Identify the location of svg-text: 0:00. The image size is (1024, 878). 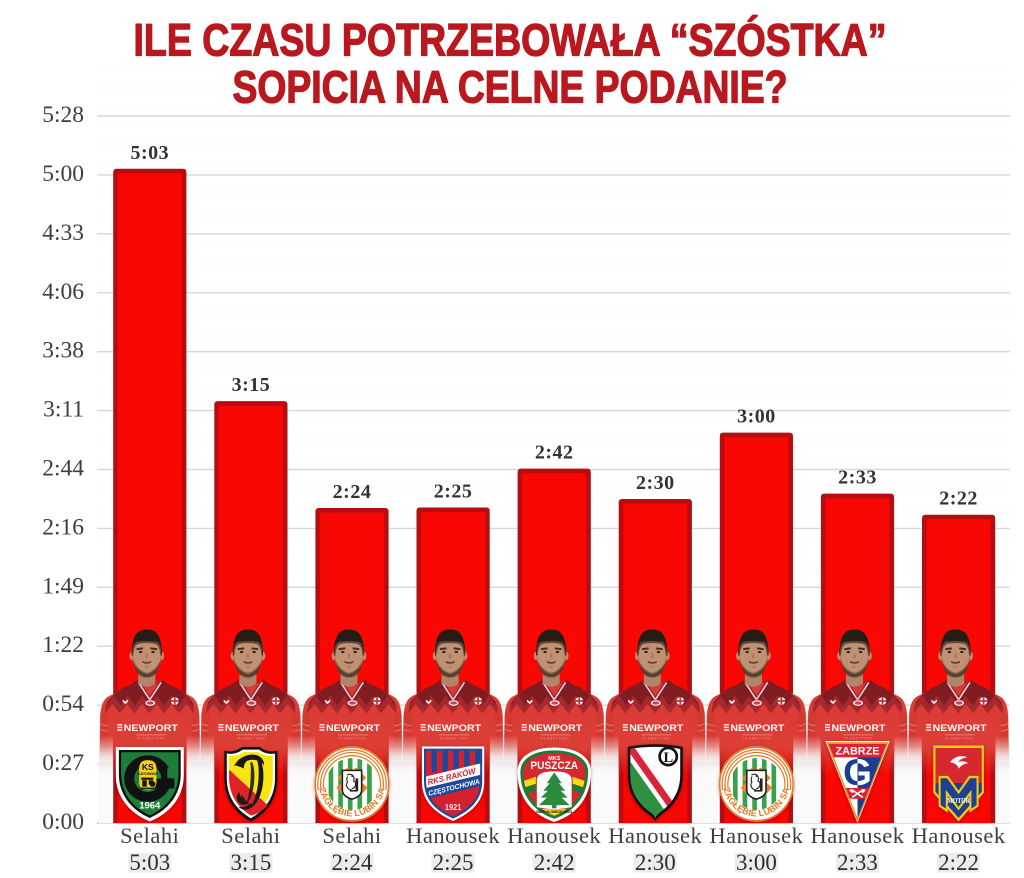
(63, 822).